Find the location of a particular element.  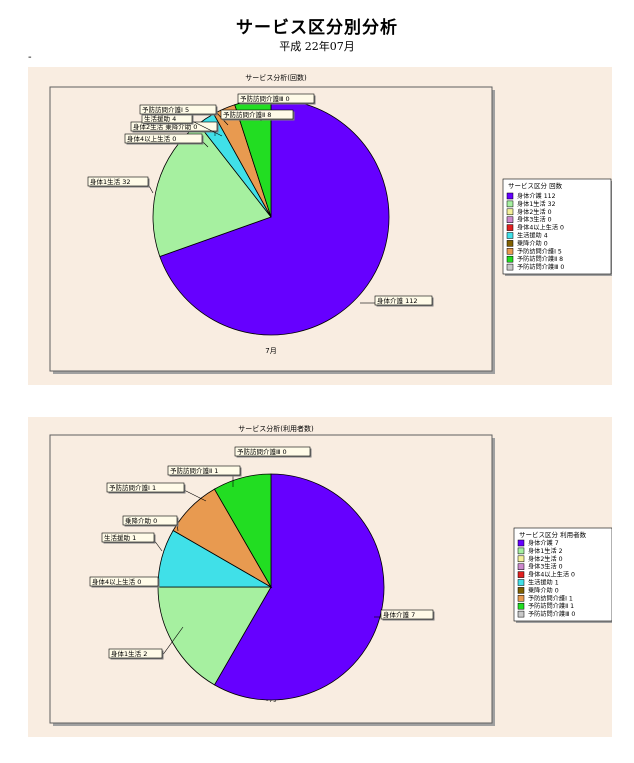

legend-title: サービス区分 利用者数 is located at coordinates (553, 534).